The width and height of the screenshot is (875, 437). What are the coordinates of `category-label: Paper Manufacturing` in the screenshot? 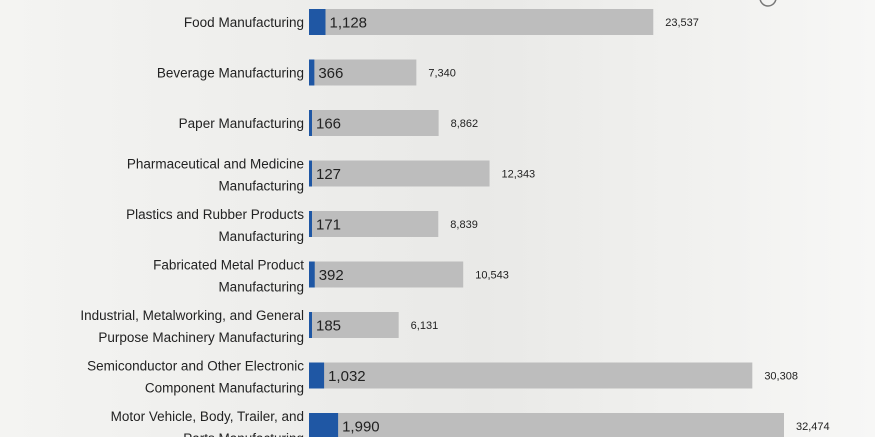 It's located at (241, 123).